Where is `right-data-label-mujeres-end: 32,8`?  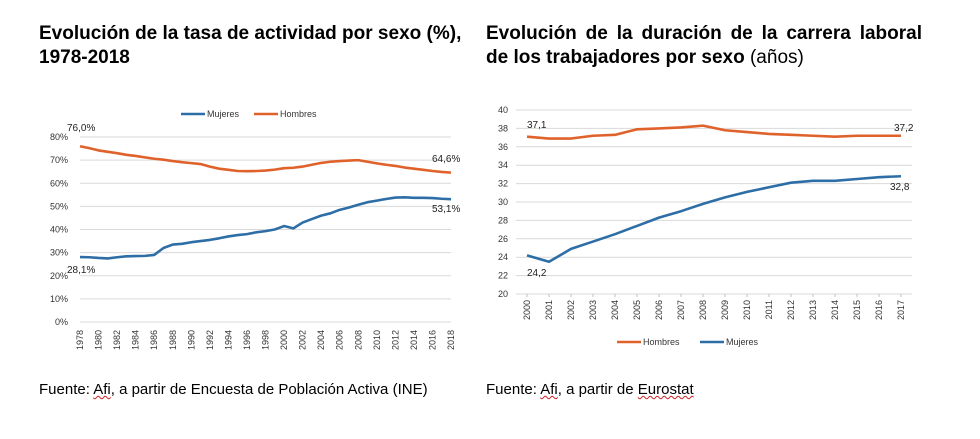
right-data-label-mujeres-end: 32,8 is located at coordinates (900, 187).